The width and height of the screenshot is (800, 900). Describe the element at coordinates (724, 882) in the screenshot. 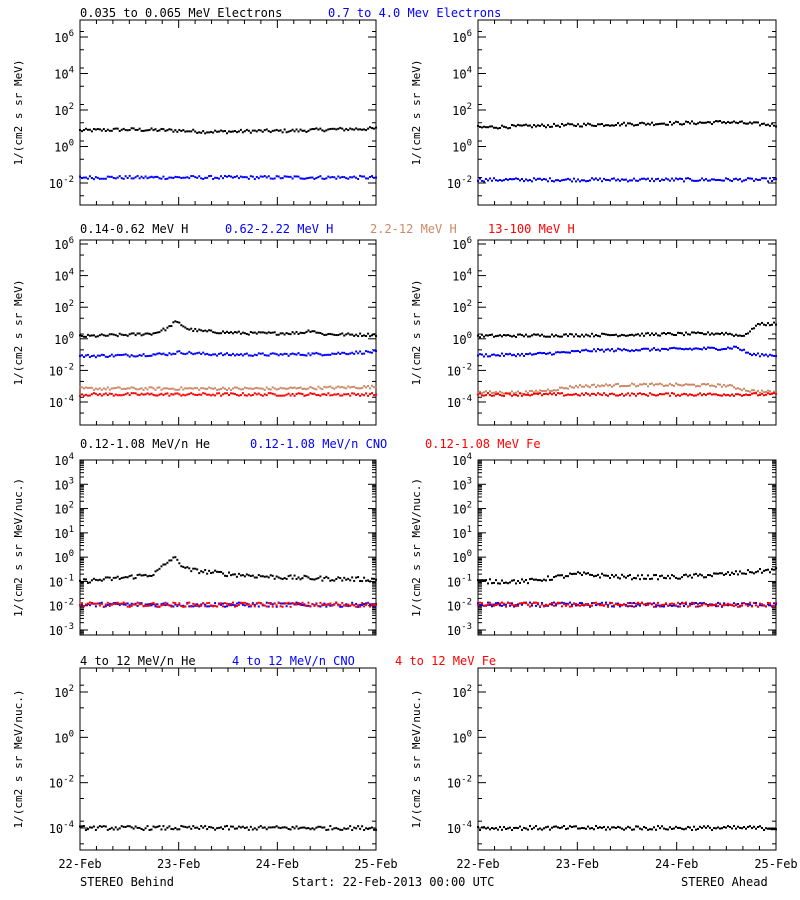

I see `footer-right: STEREO Ahead` at that location.